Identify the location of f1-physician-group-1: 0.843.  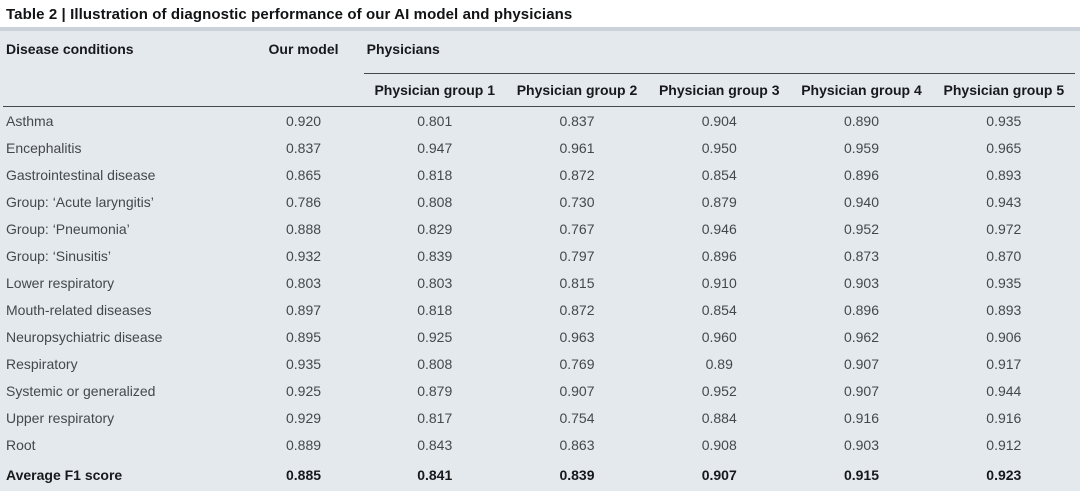
(435, 444).